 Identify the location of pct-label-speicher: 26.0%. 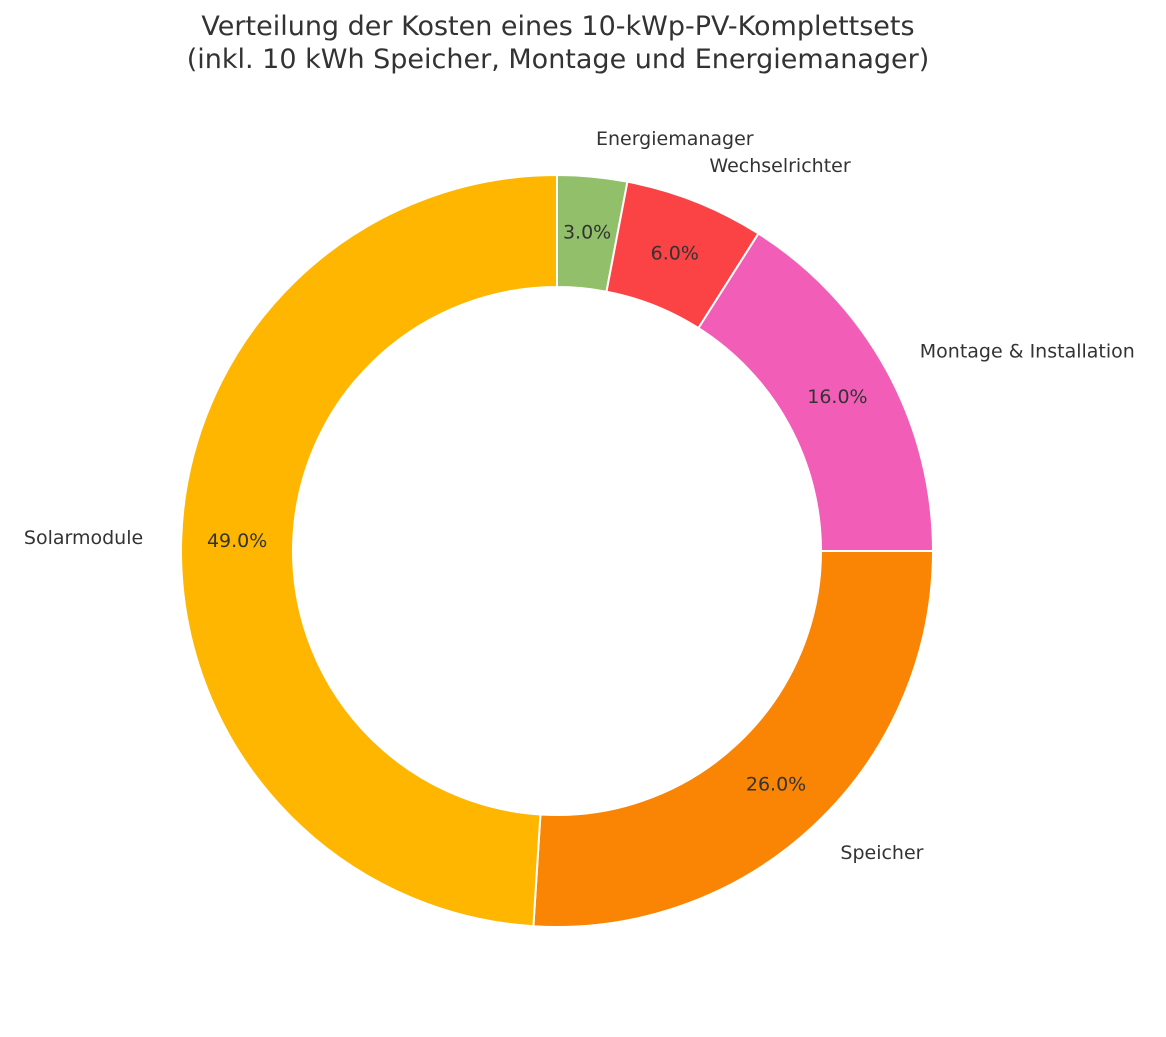
(776, 784).